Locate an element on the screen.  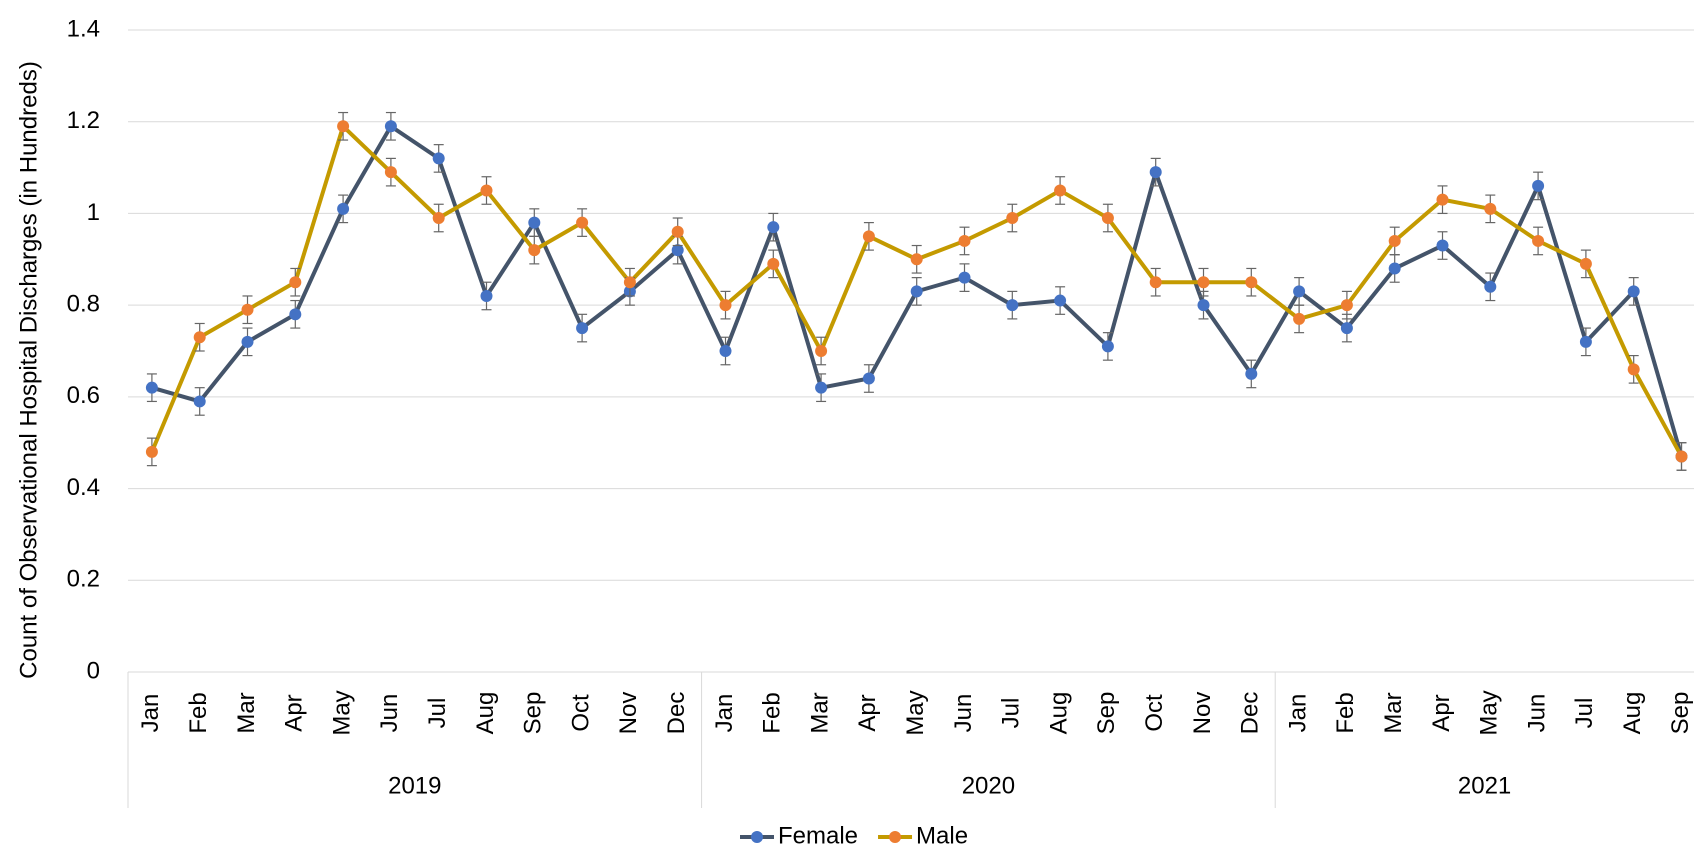
y-tick-label: 0 is located at coordinates (93, 670).